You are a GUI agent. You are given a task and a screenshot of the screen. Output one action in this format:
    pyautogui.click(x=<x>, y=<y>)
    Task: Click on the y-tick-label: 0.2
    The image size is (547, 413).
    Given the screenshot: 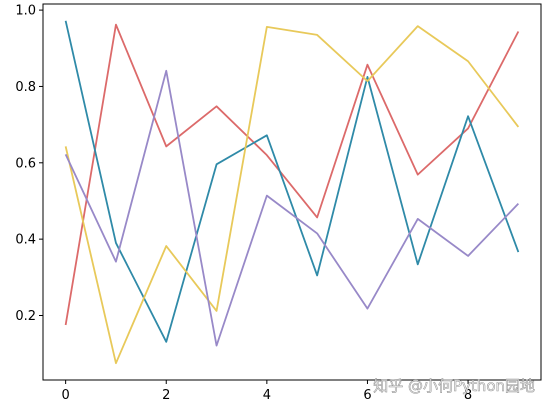 What is the action you would take?
    pyautogui.click(x=25, y=316)
    